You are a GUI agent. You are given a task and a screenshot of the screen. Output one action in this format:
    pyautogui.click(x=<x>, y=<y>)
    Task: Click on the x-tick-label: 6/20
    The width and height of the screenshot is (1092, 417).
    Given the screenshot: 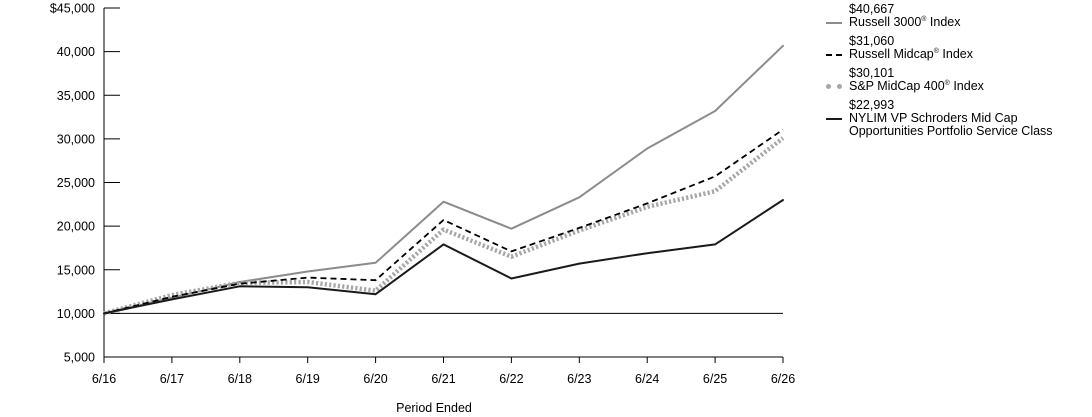 What is the action you would take?
    pyautogui.click(x=375, y=379)
    